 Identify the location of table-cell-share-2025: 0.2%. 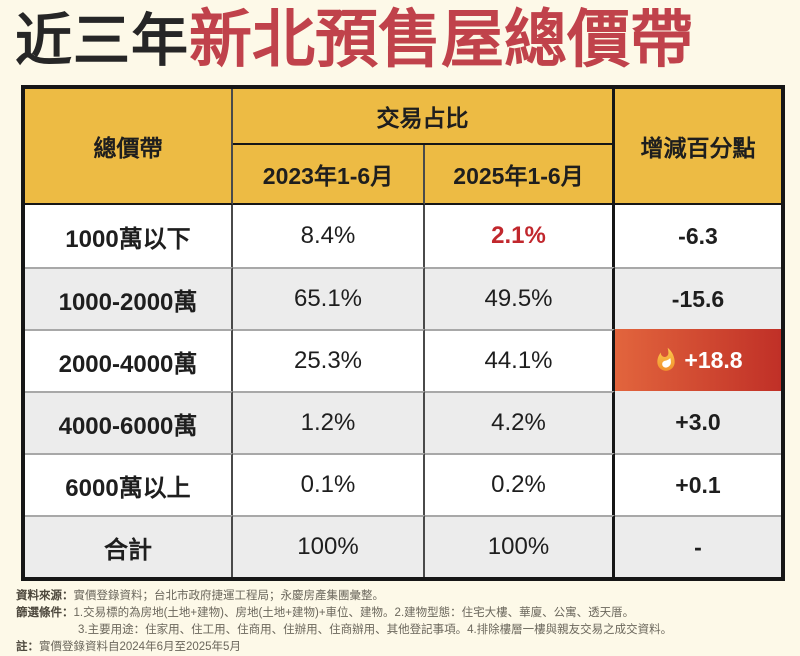
(520, 484).